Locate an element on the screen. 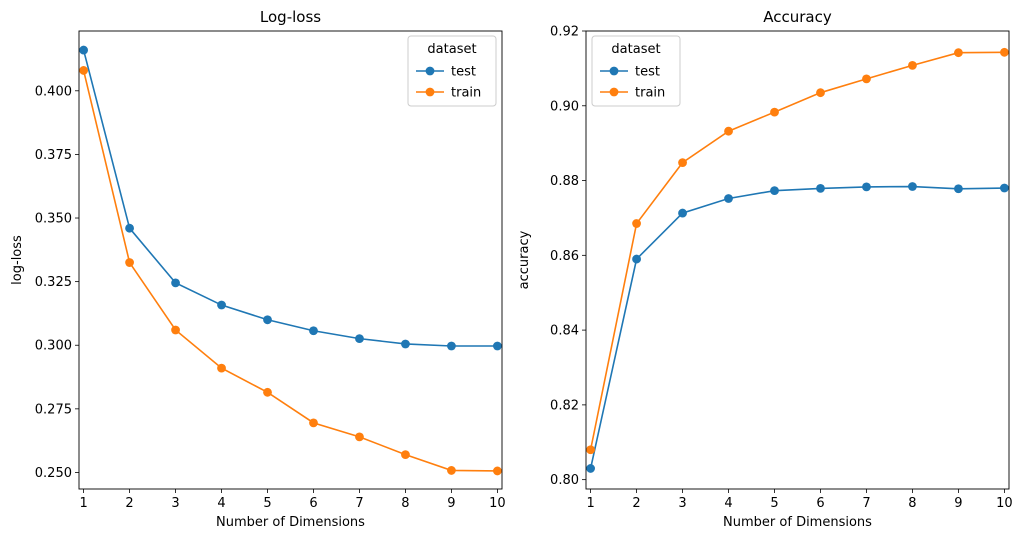  y-tick-label: 0.250 is located at coordinates (53, 473).